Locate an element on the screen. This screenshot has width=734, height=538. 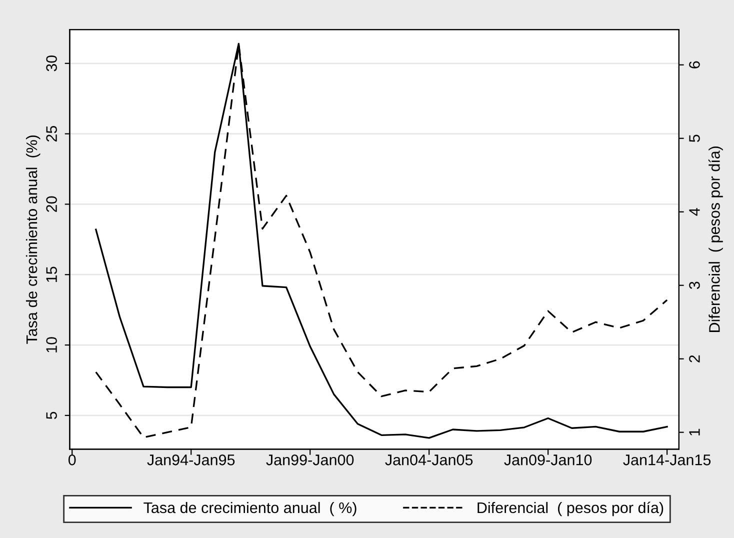
y2-tick-label: 2 is located at coordinates (694, 358).